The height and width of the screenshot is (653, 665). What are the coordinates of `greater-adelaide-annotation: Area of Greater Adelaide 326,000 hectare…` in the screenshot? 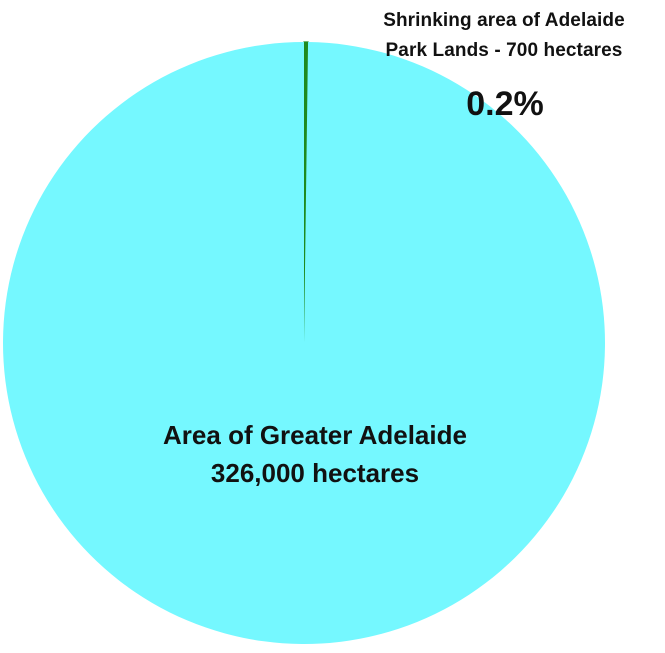 It's located at (315, 454).